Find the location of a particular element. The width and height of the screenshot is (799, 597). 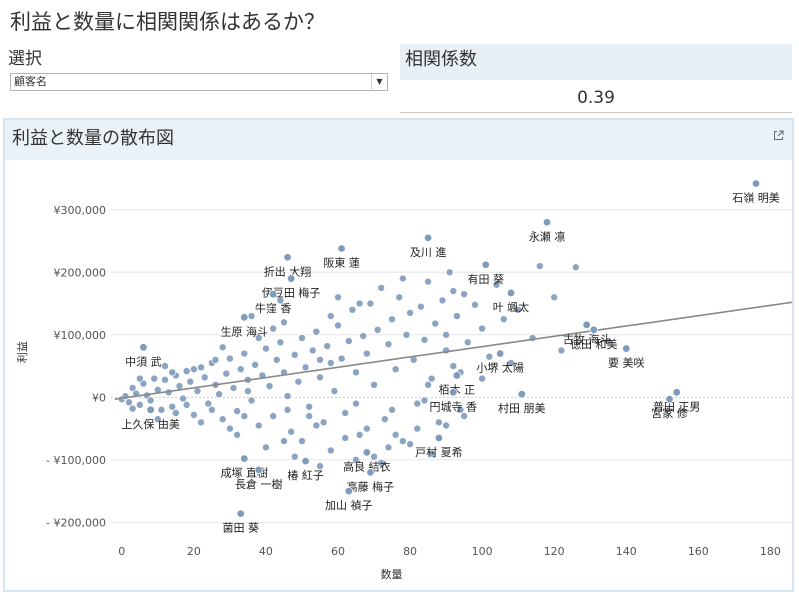

y-tick-label: - ¥100,000 is located at coordinates (76, 460).